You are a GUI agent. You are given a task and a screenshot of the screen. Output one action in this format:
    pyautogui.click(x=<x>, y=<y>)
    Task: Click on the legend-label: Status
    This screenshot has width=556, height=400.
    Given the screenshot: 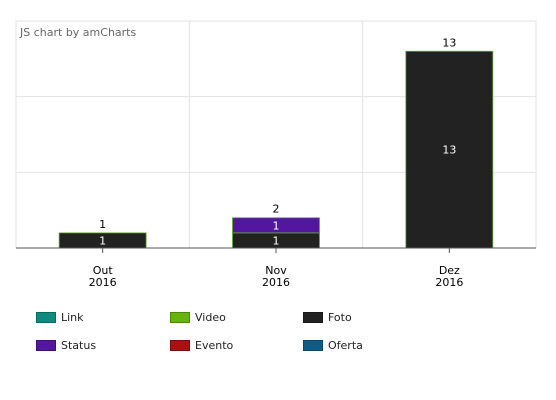 What is the action you would take?
    pyautogui.click(x=79, y=345)
    